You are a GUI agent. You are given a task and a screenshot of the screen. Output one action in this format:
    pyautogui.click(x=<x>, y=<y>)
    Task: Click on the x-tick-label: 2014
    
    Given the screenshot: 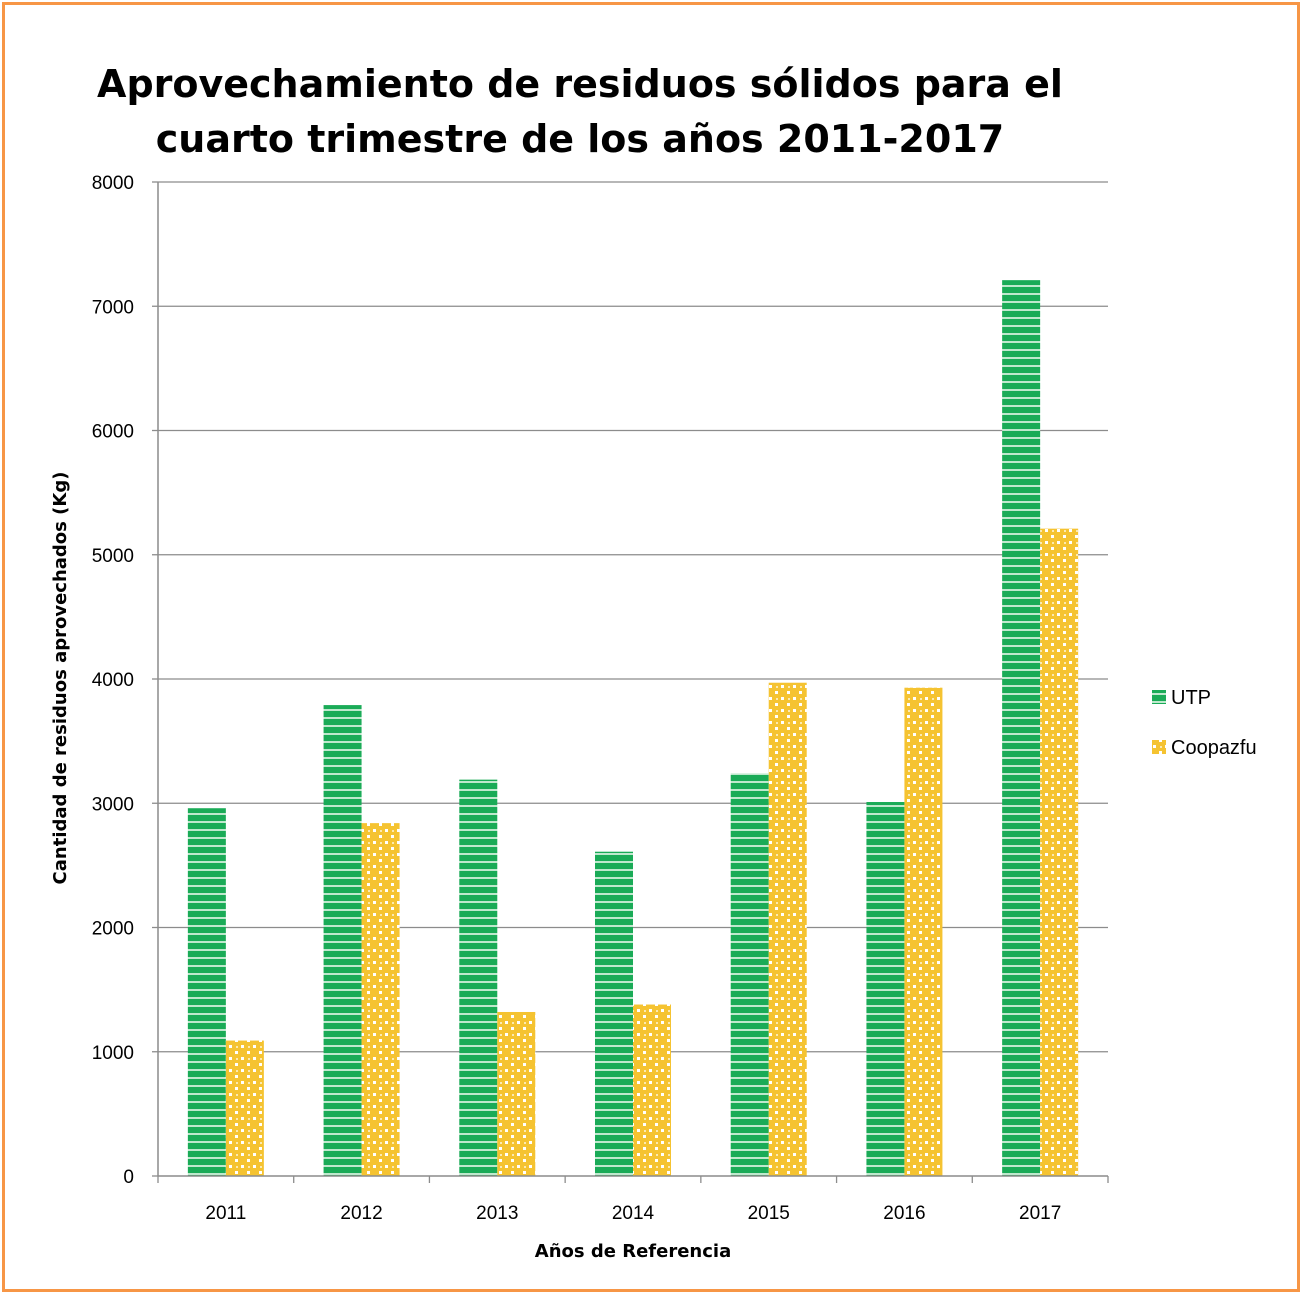 What is the action you would take?
    pyautogui.click(x=633, y=1213)
    